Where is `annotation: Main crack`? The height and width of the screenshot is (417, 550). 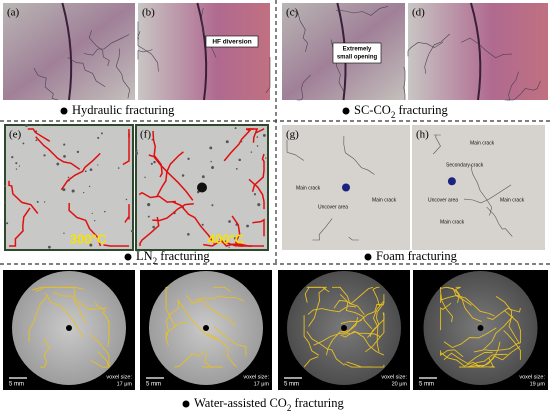
annotation: Main crack is located at coordinates (308, 188).